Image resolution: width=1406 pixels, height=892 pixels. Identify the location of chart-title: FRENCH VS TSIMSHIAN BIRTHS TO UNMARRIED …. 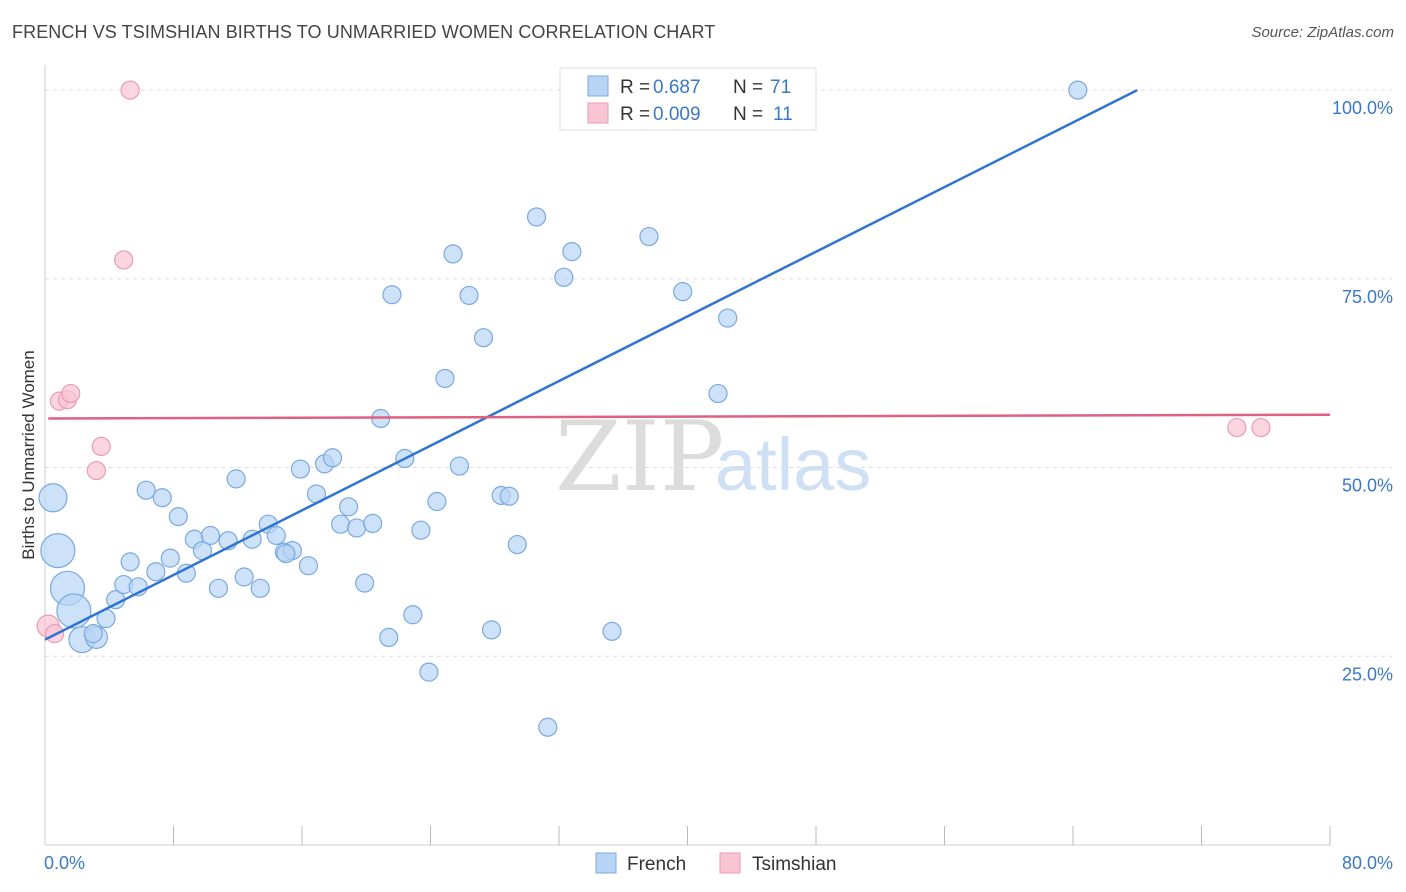
(364, 32).